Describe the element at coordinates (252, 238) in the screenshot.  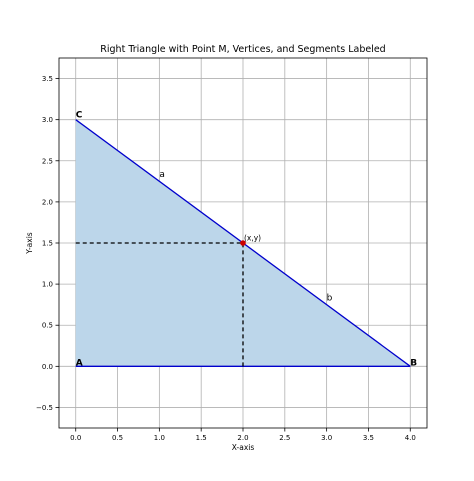
I see `point-m-label: (x,y)` at that location.